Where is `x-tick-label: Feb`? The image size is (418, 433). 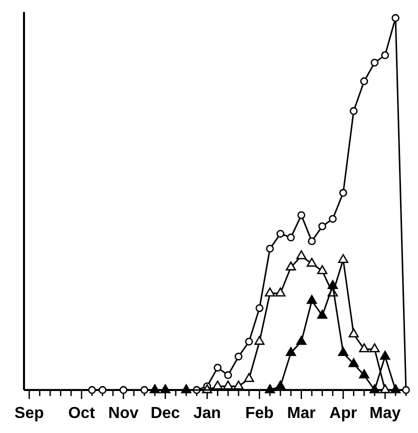 x-tick-label: Feb is located at coordinates (259, 413).